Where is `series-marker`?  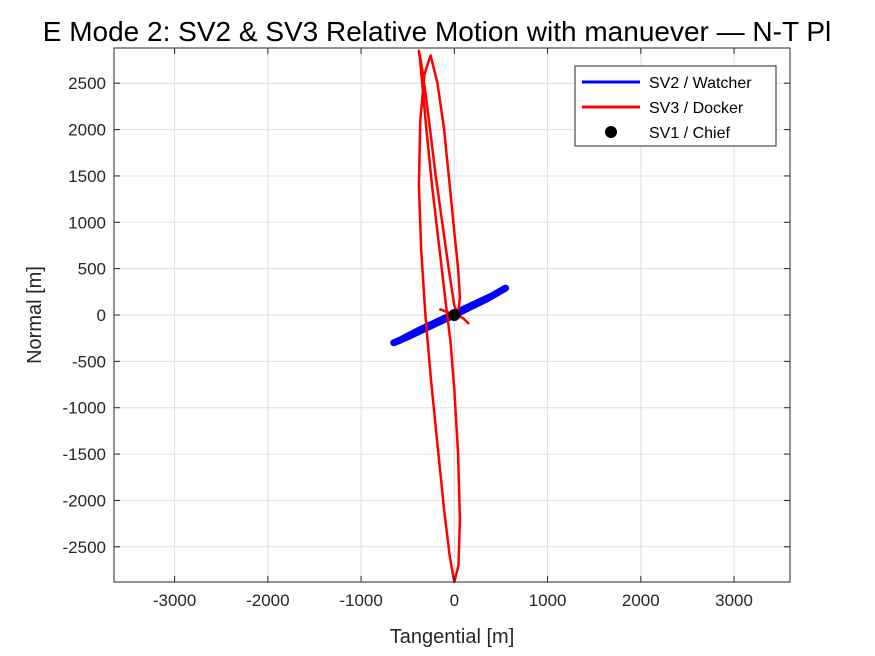 series-marker is located at coordinates (454, 315).